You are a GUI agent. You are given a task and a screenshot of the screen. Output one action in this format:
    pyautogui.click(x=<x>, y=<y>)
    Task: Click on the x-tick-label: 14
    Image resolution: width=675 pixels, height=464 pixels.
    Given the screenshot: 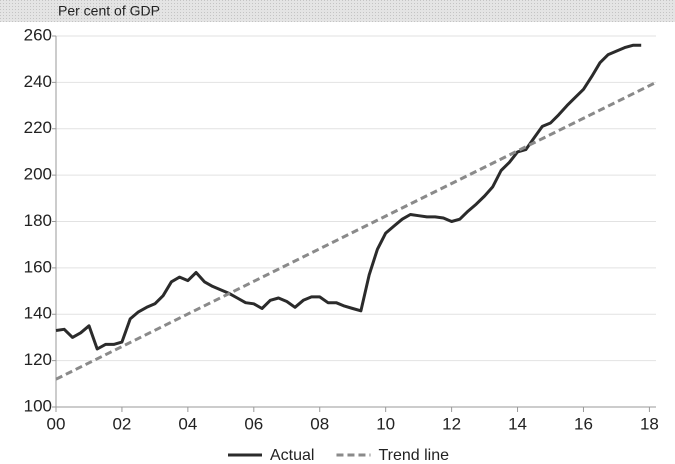 What is the action you would take?
    pyautogui.click(x=517, y=423)
    